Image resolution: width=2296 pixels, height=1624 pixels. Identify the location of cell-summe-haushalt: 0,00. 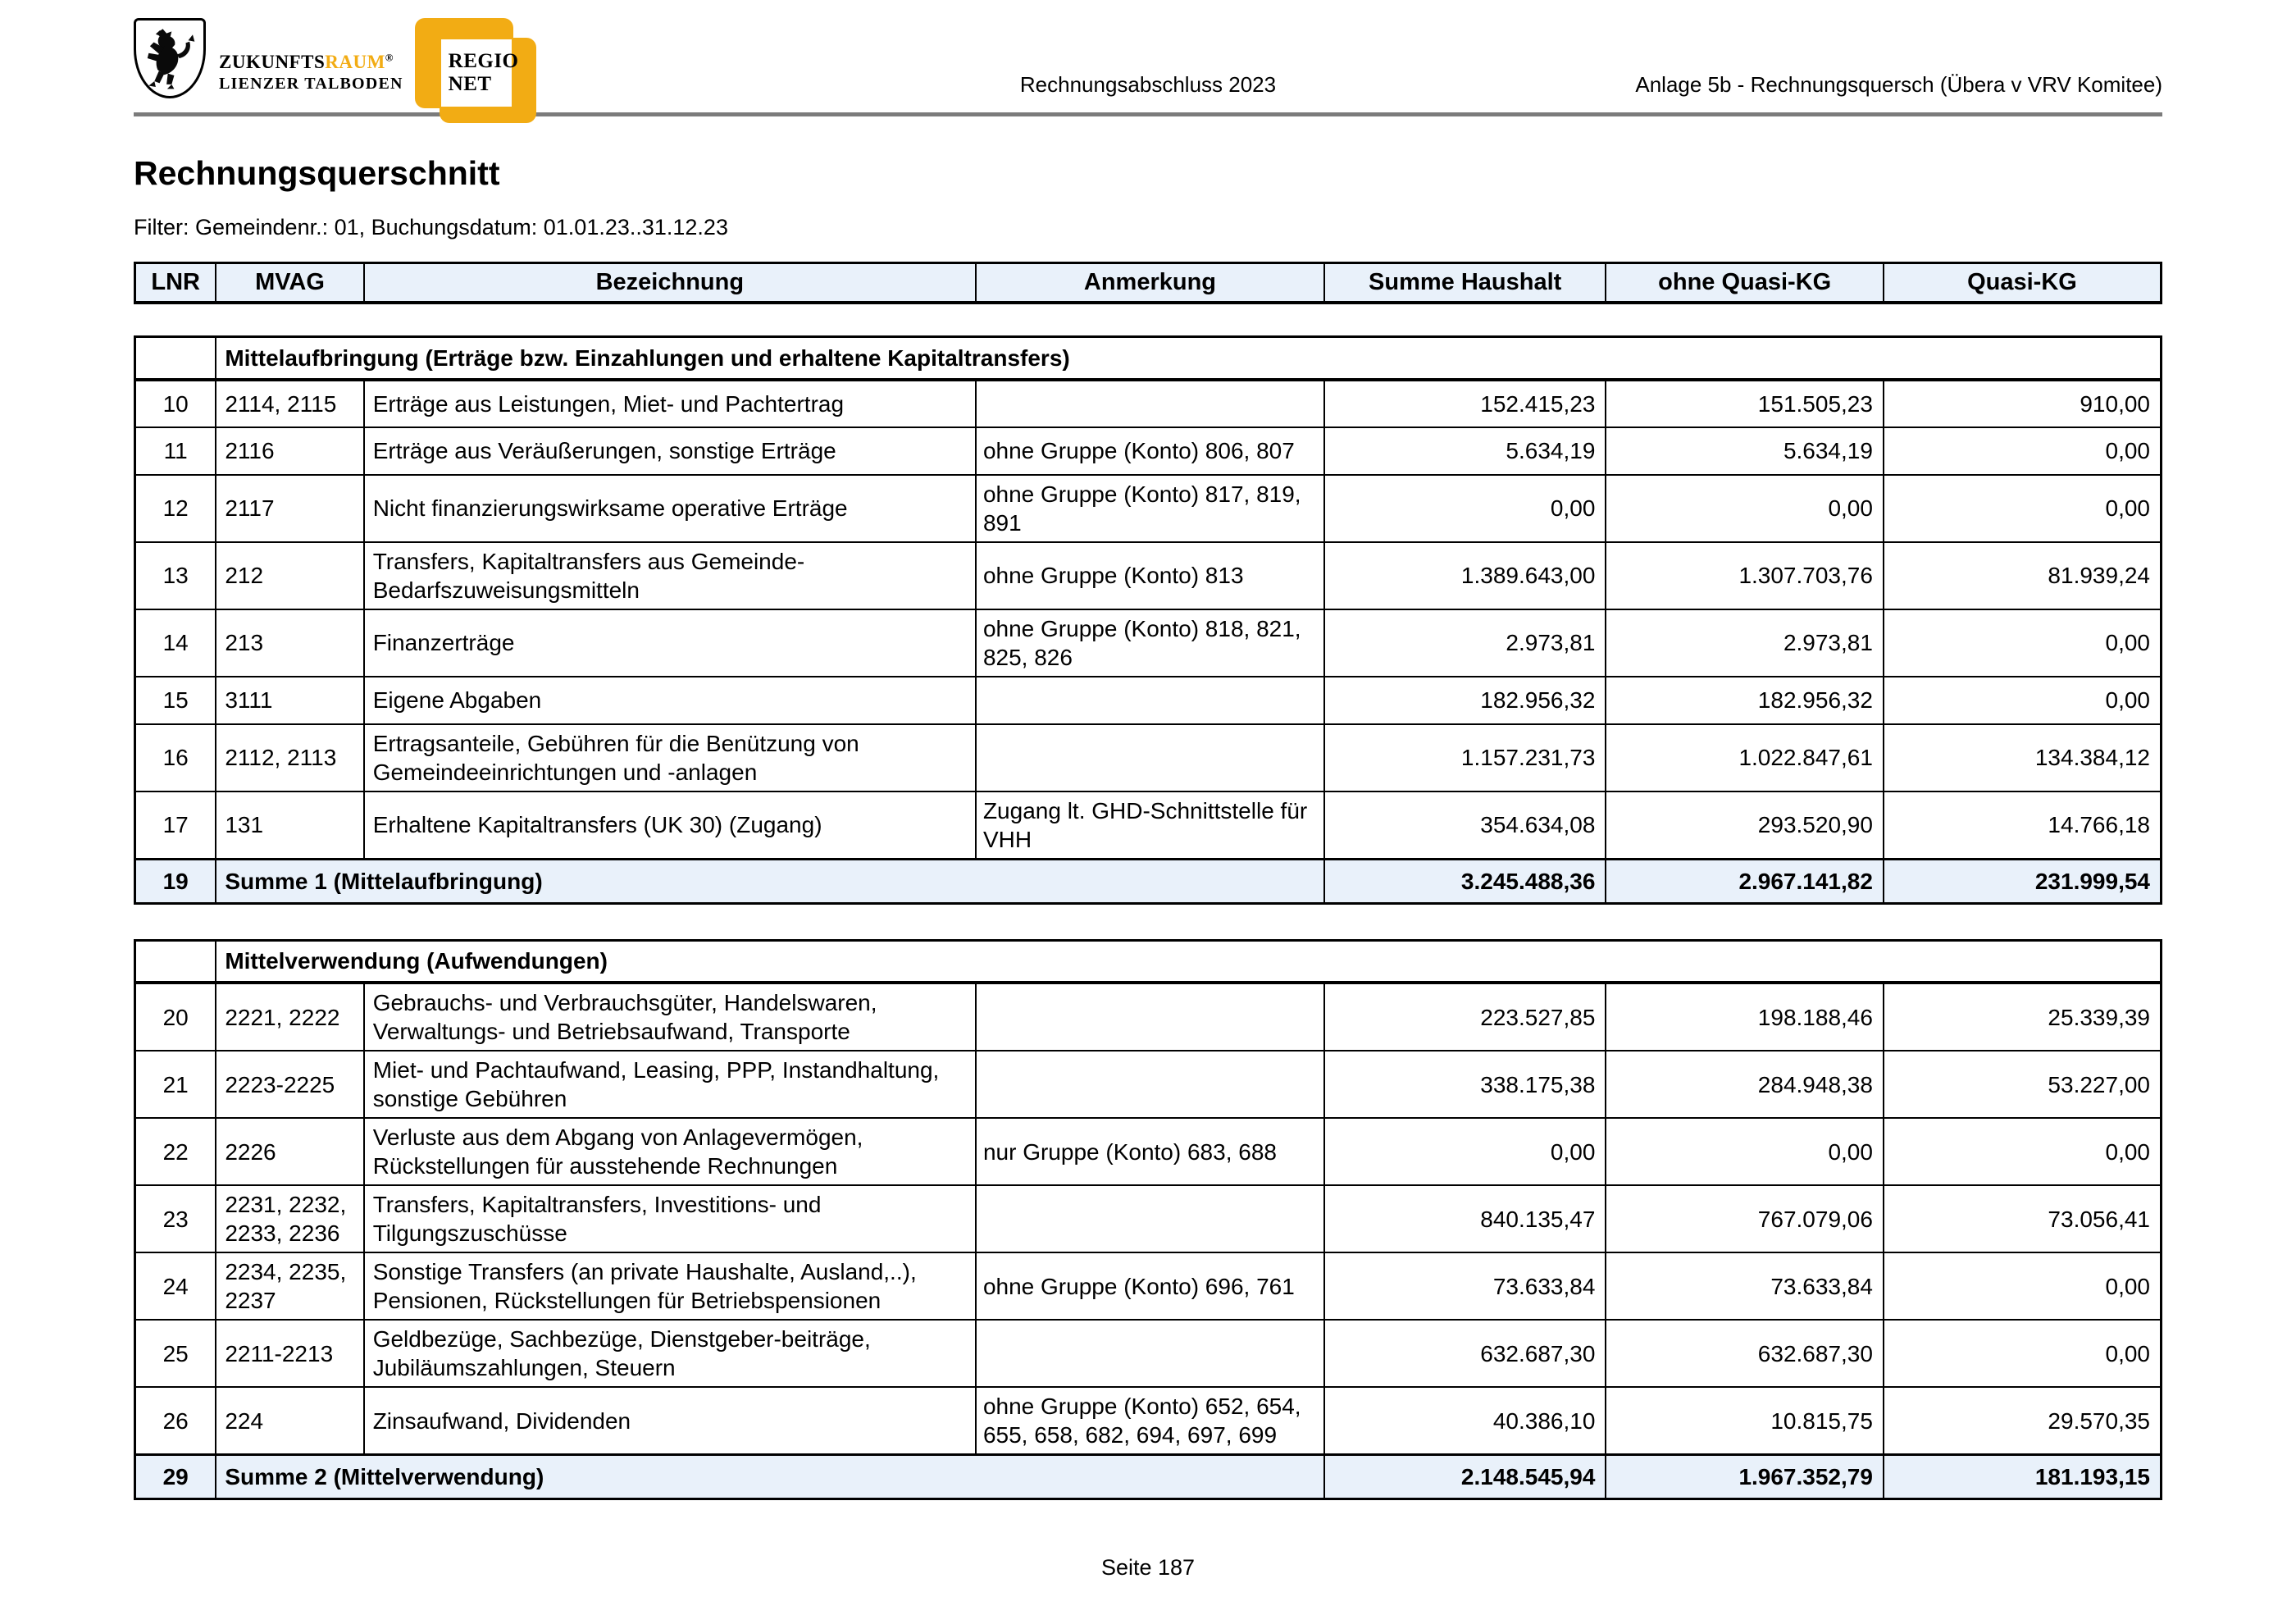
(1465, 508).